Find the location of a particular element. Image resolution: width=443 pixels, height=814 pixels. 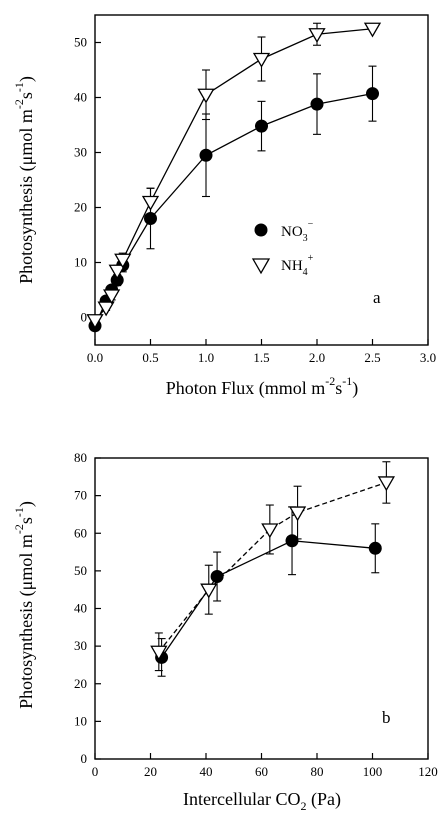

x-tick-label: 40 is located at coordinates (206, 771).